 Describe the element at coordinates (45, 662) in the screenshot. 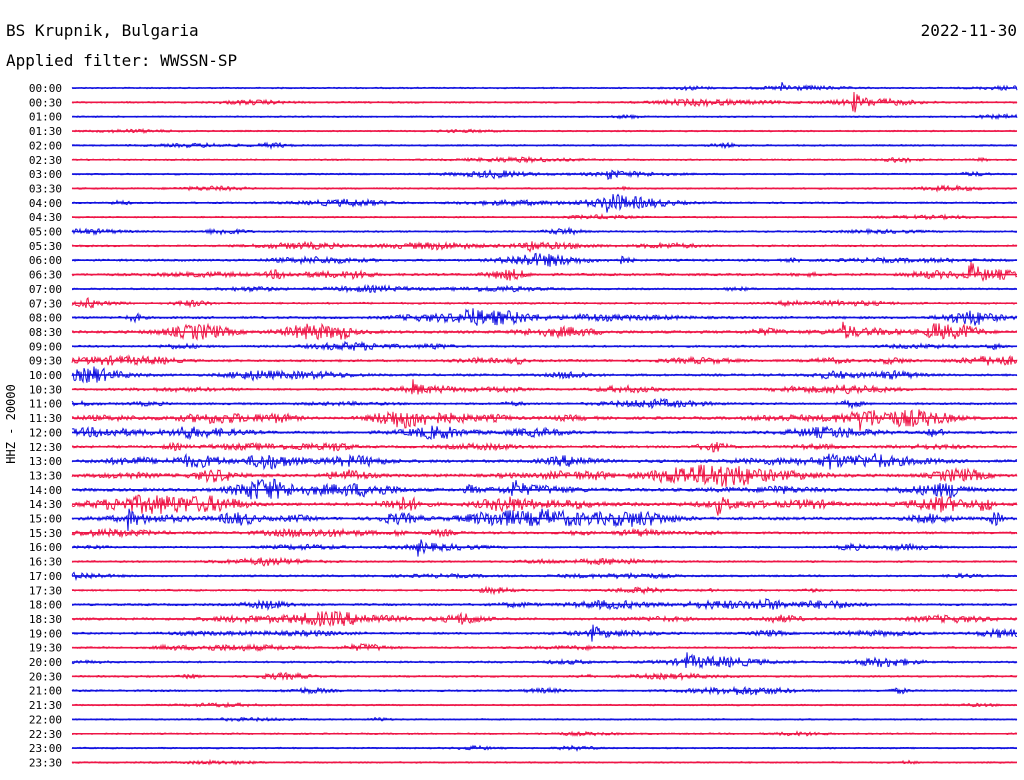

I see `row-time-label: 20:00` at that location.